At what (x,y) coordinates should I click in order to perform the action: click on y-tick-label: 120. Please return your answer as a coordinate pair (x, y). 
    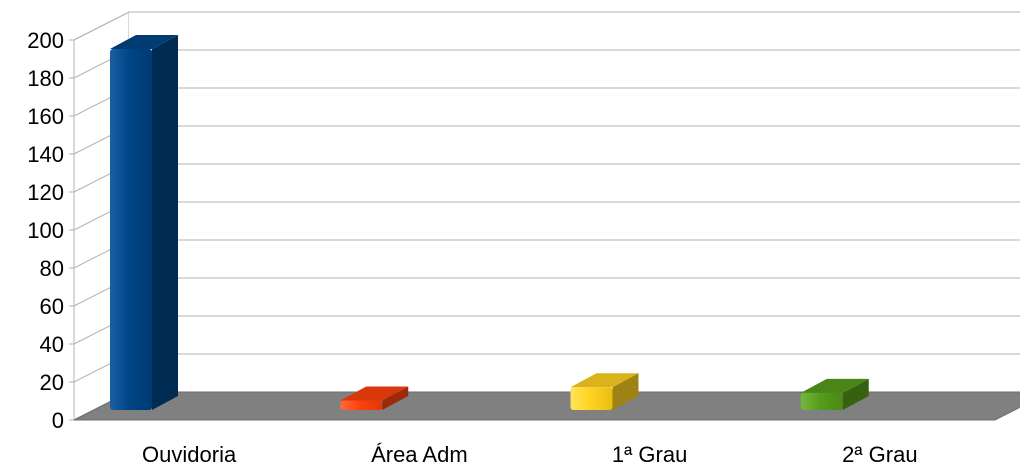
    Looking at the image, I should click on (45, 192).